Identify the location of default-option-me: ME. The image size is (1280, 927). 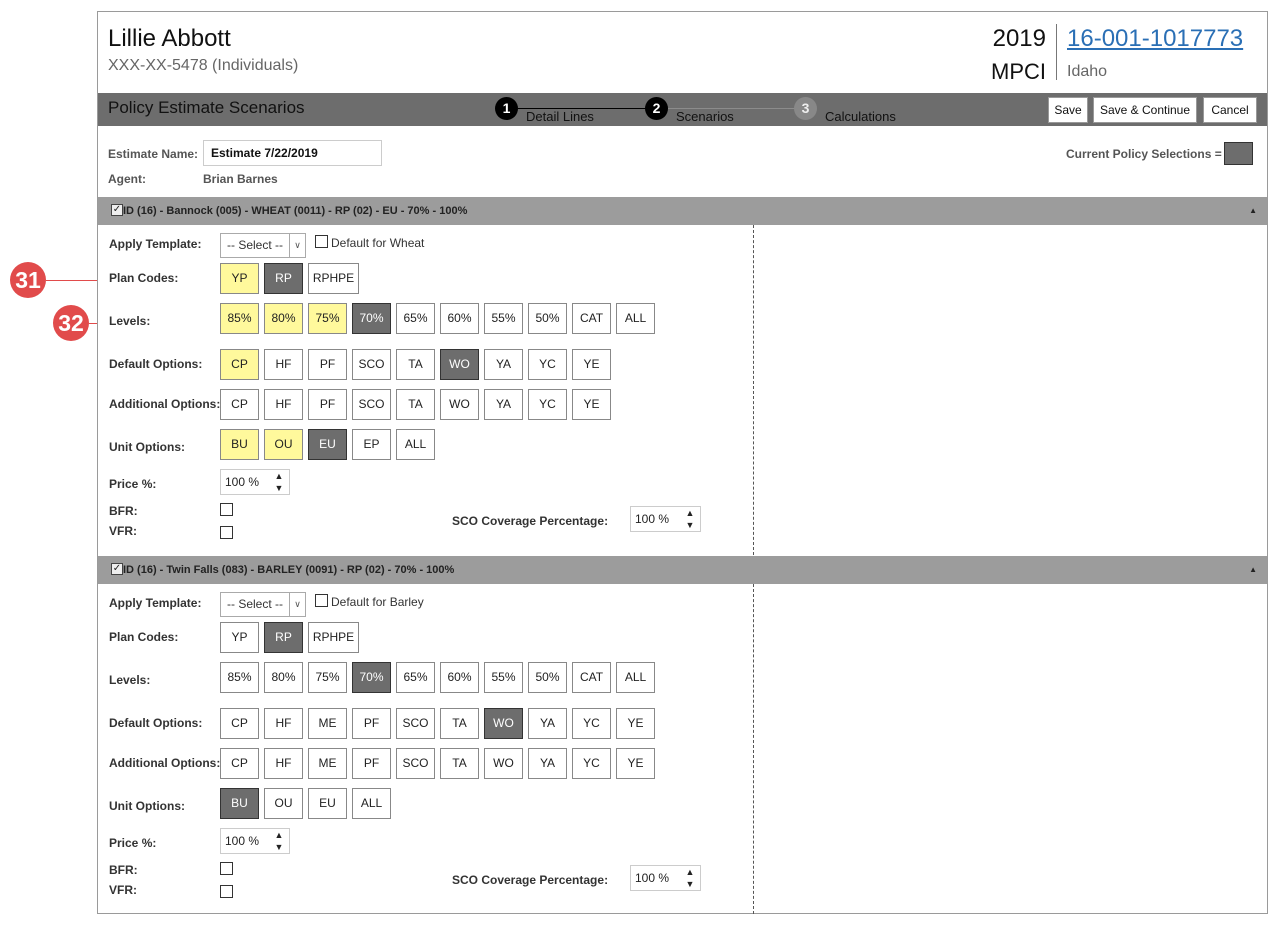
(327, 723).